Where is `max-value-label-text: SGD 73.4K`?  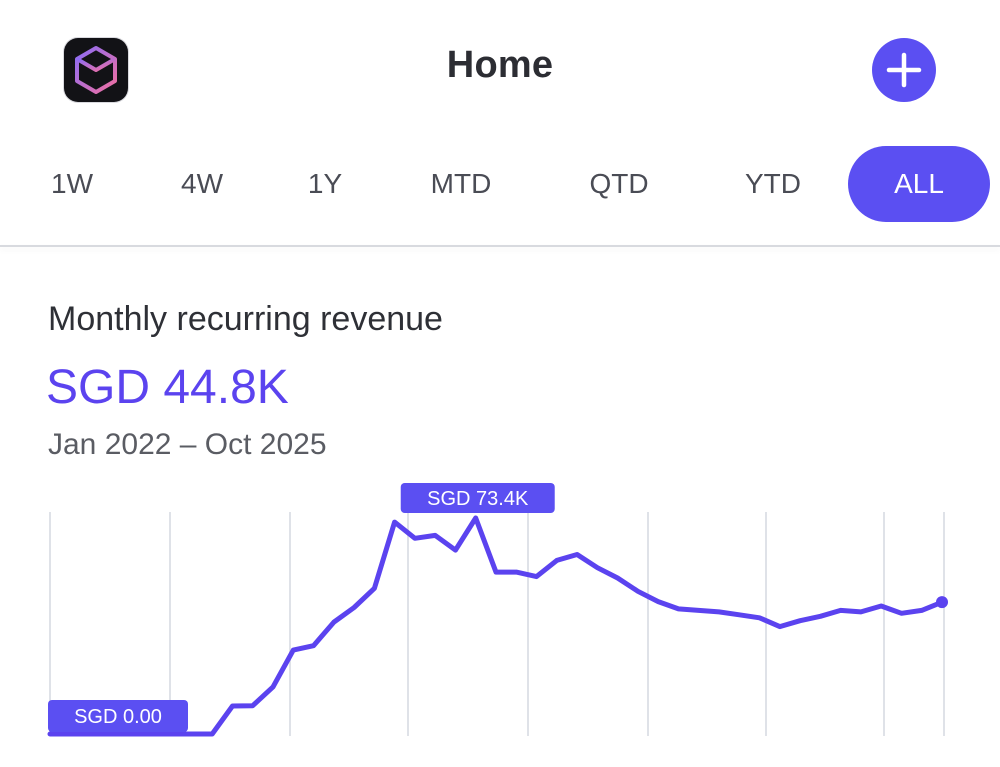
max-value-label-text: SGD 73.4K is located at coordinates (478, 499).